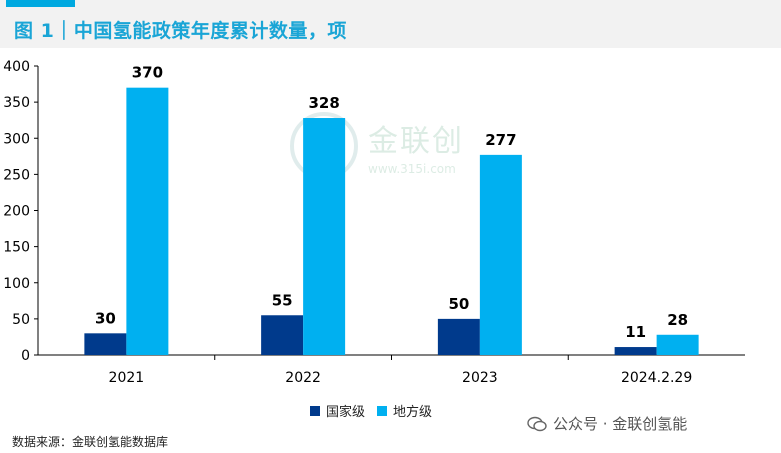 The height and width of the screenshot is (453, 781). Describe the element at coordinates (25, 356) in the screenshot. I see `y-tick-label: 0` at that location.